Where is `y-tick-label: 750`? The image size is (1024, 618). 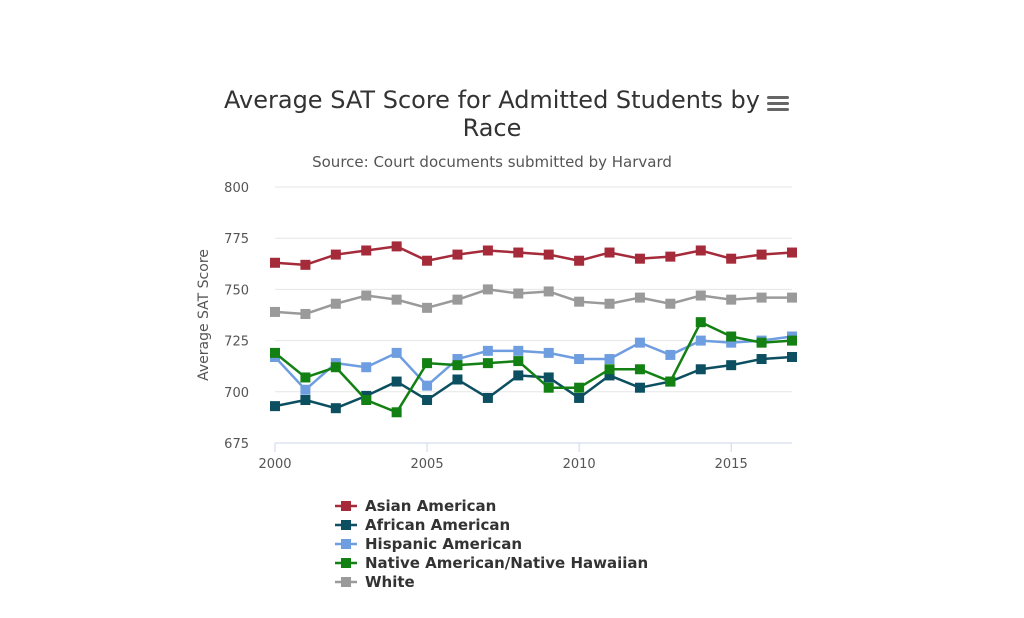 y-tick-label: 750 is located at coordinates (236, 290).